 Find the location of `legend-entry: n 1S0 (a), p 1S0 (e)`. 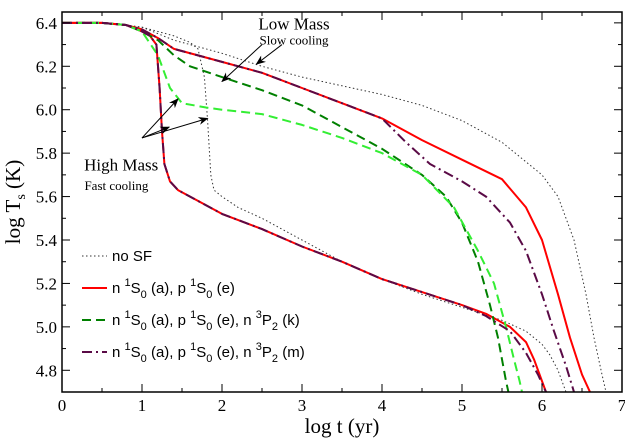

legend-entry: n 1S0 (a), p 1S0 (e) is located at coordinates (173, 289).